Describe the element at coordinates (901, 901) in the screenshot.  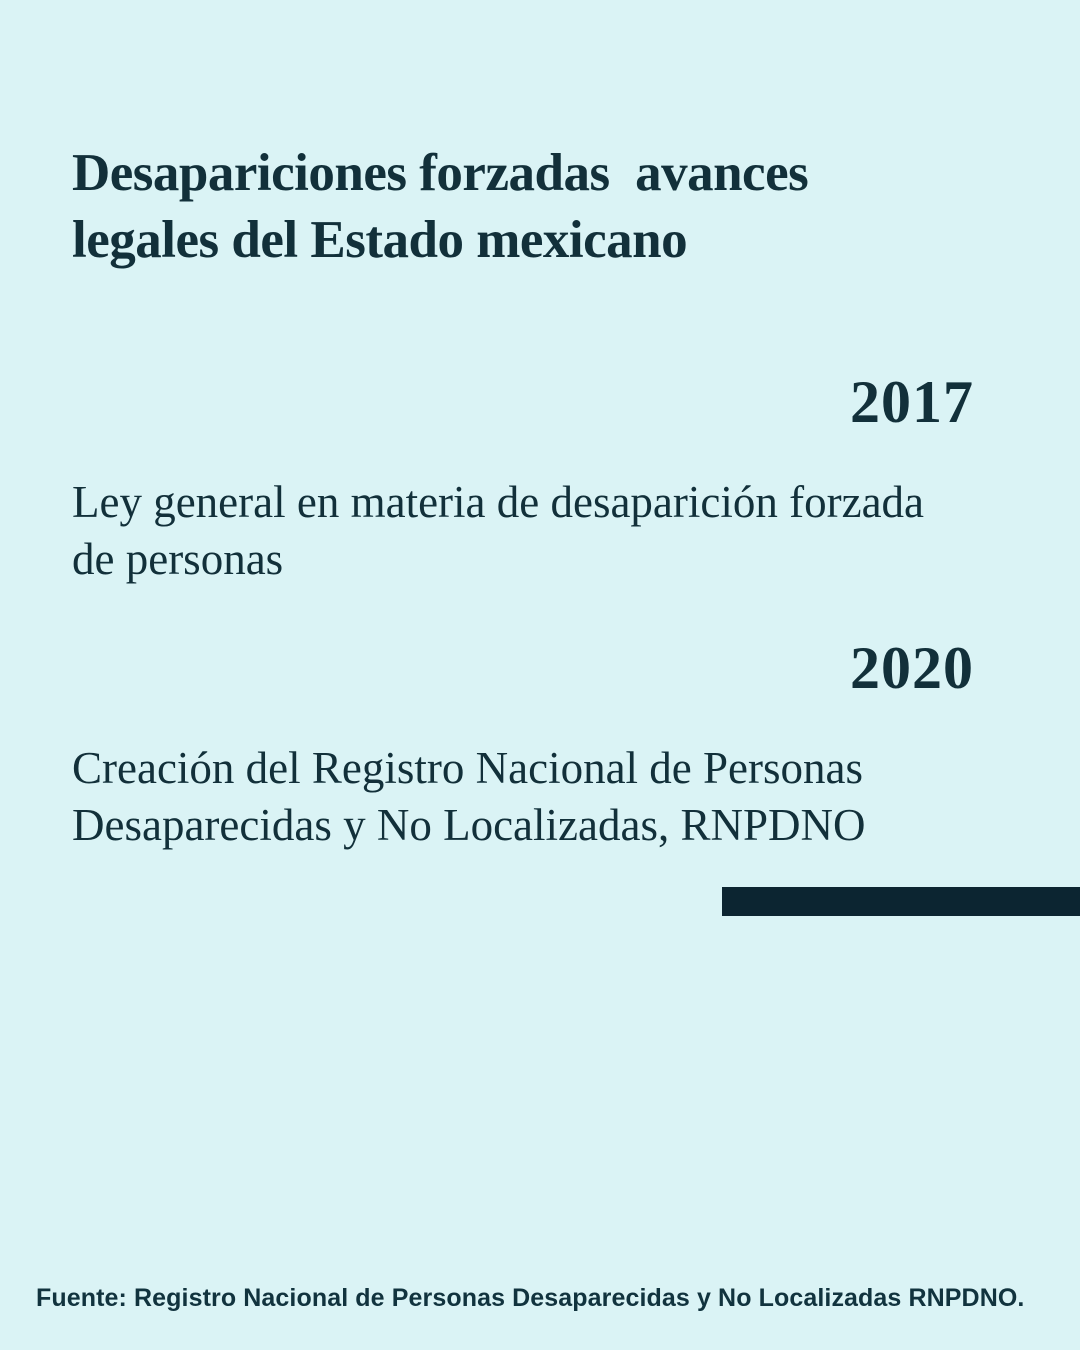
I see `accent-divider-bar` at that location.